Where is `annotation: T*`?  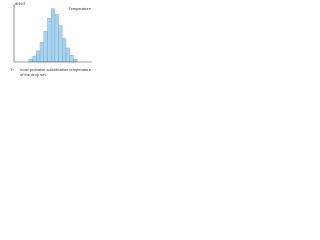
annotation: T* is located at coordinates (12, 69).